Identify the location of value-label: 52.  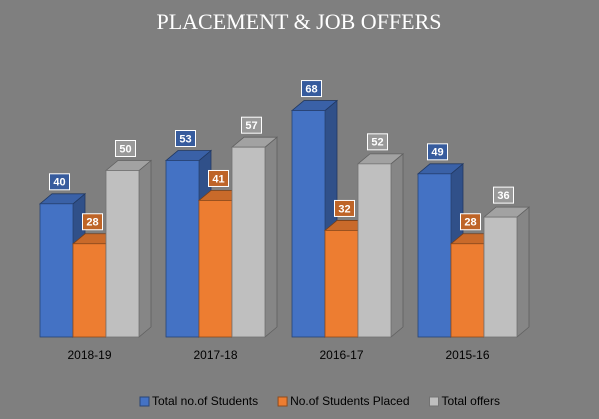
(377, 143).